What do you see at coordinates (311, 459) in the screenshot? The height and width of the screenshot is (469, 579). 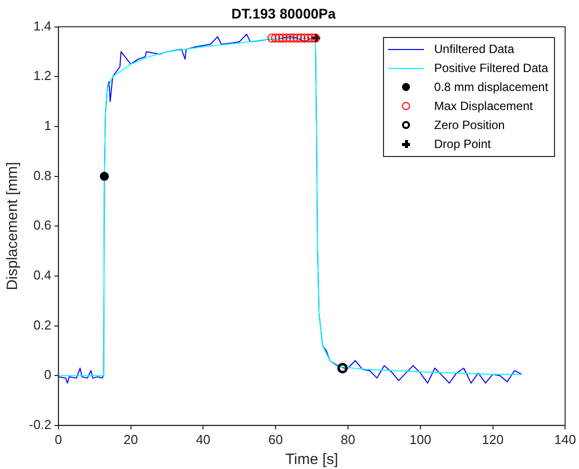 I see `x-axis-title: Time [s]` at bounding box center [311, 459].